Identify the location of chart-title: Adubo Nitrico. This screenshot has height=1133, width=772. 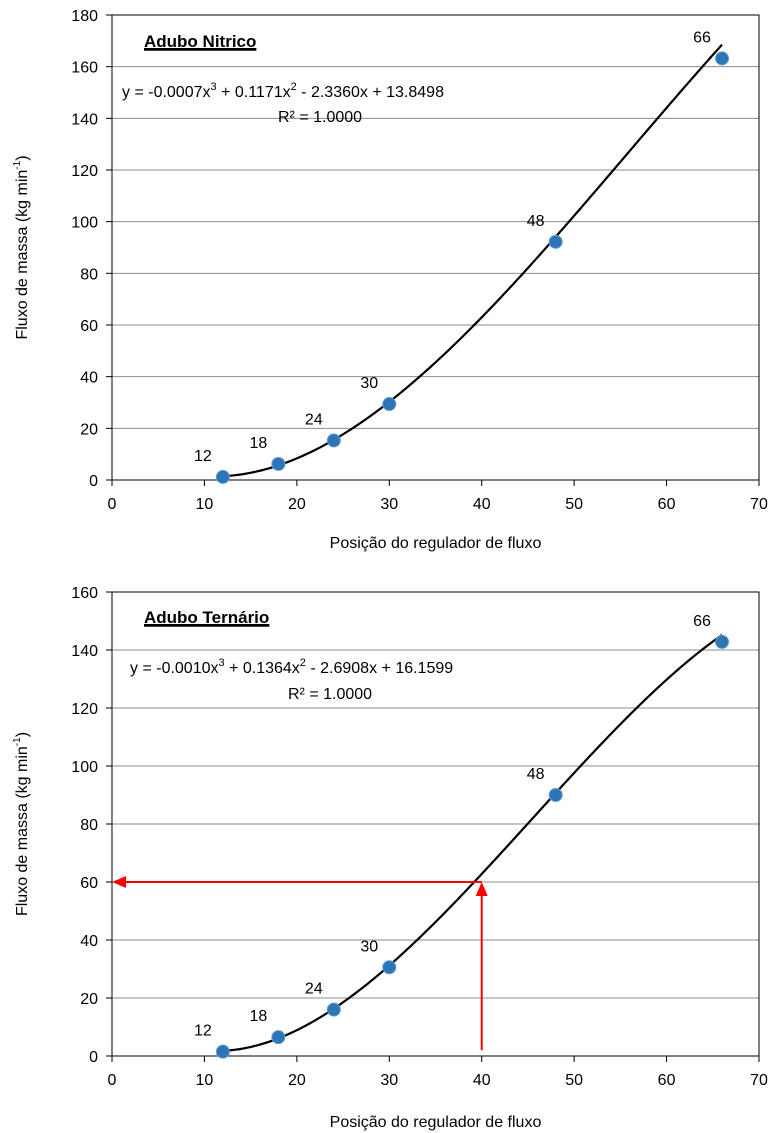
(200, 41).